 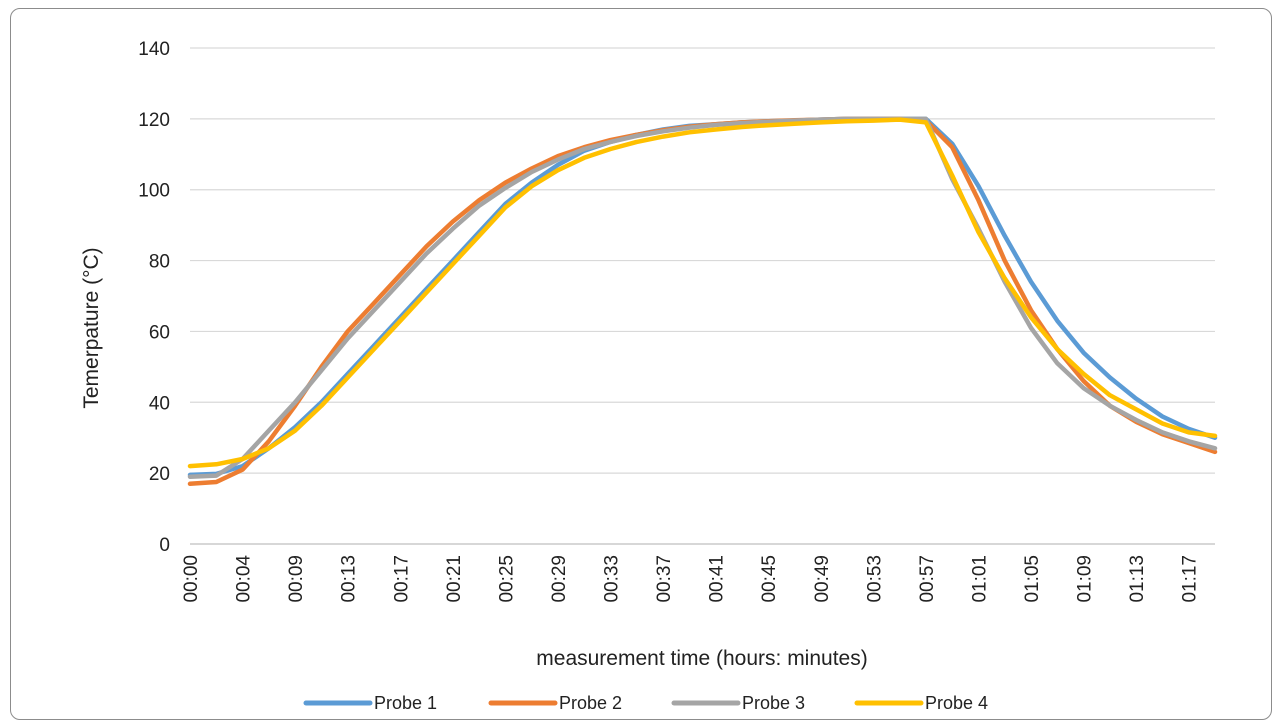 What do you see at coordinates (1032, 579) in the screenshot?
I see `x-tick-label: 01:05` at bounding box center [1032, 579].